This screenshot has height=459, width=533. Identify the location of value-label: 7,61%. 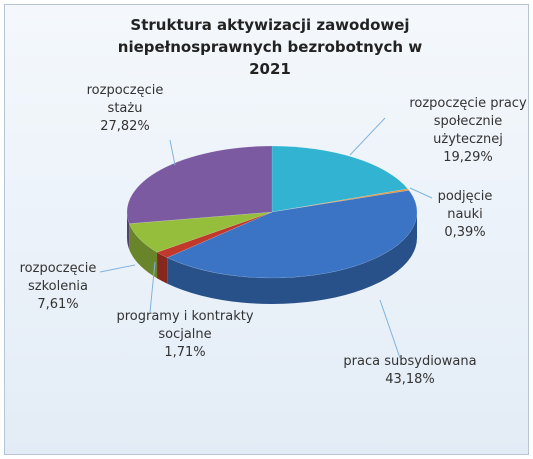
(58, 304).